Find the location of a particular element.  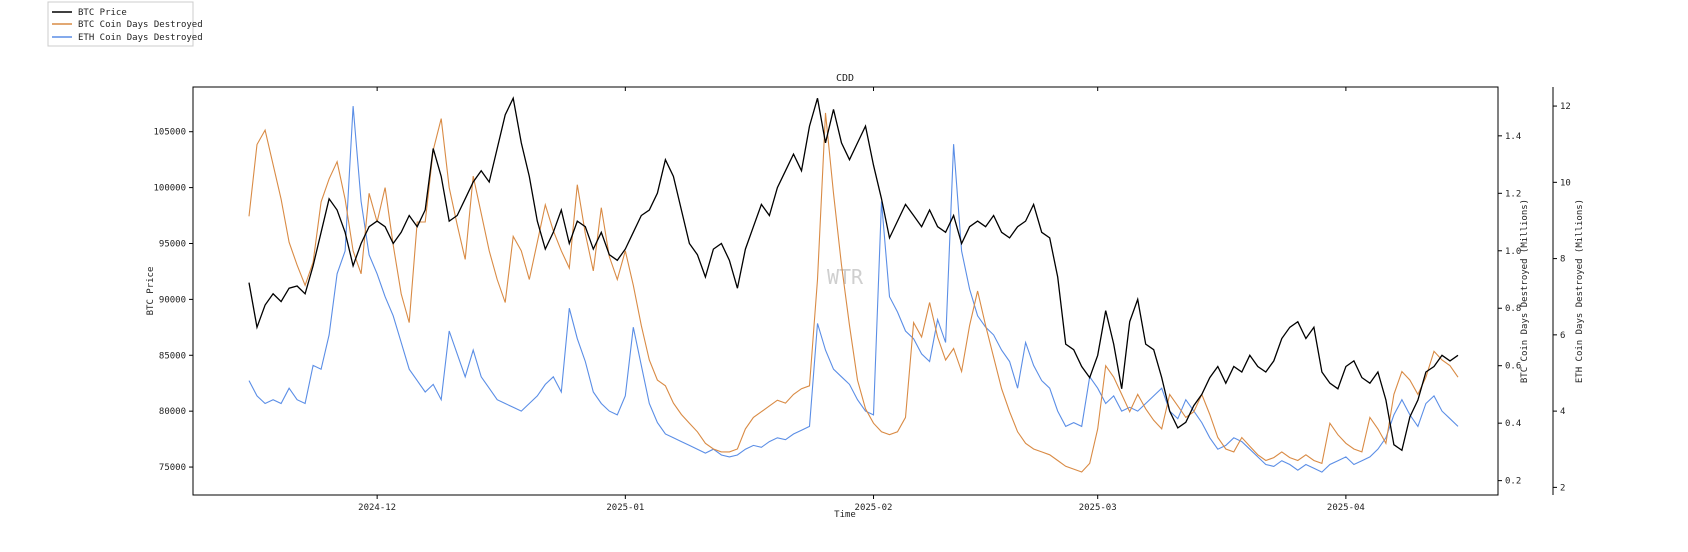

x-tick-label-2025-03: 2025-03 is located at coordinates (1098, 508).